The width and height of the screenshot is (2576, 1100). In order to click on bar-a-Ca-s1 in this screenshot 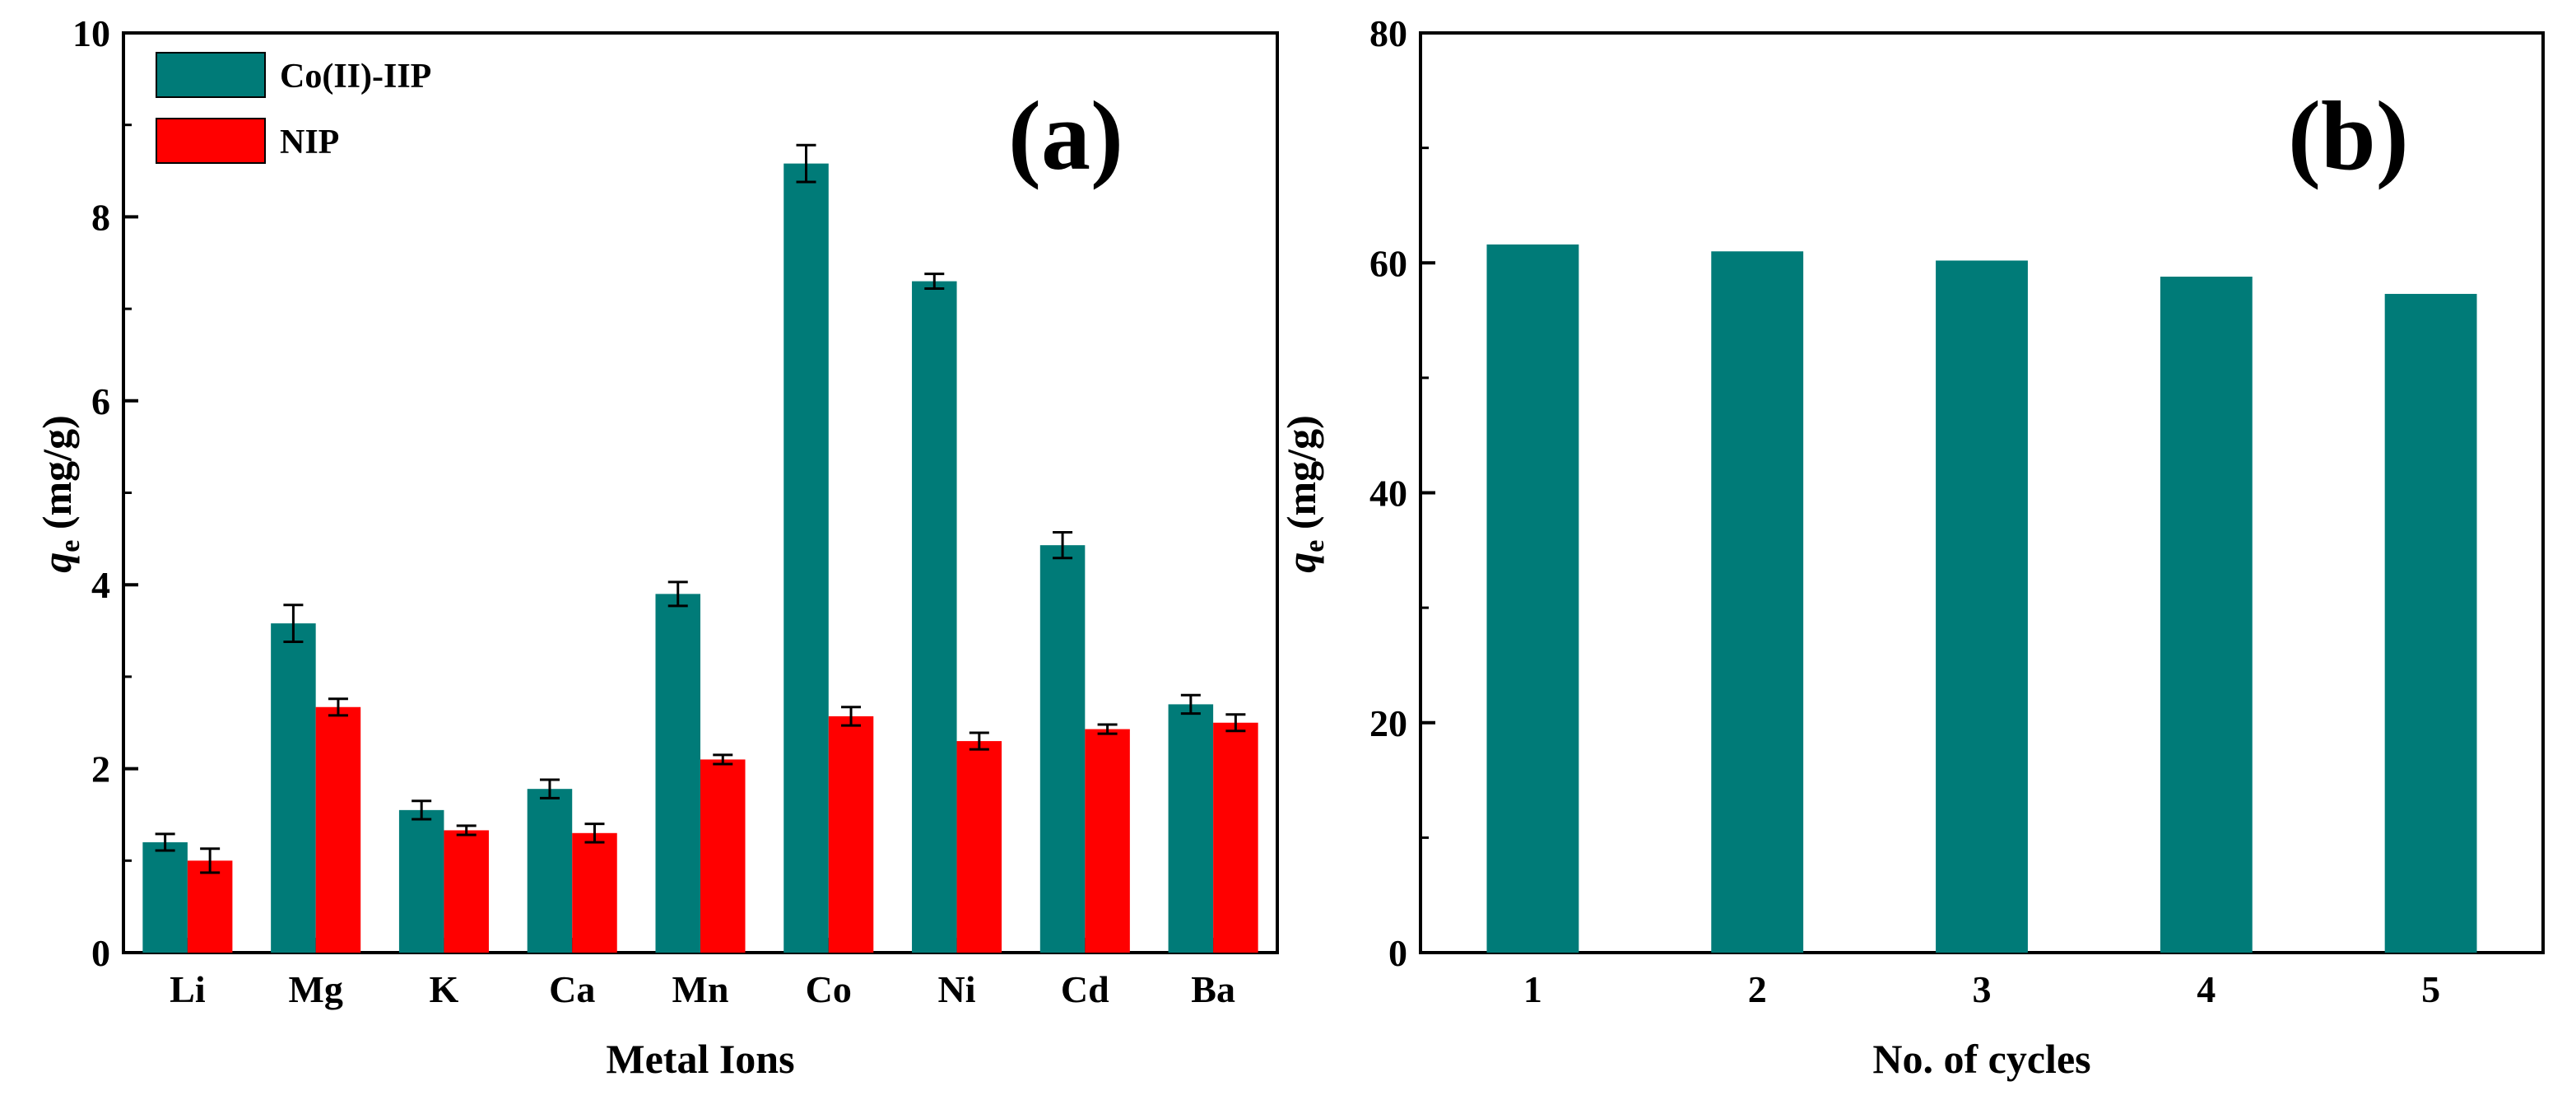, I will do `click(594, 892)`.